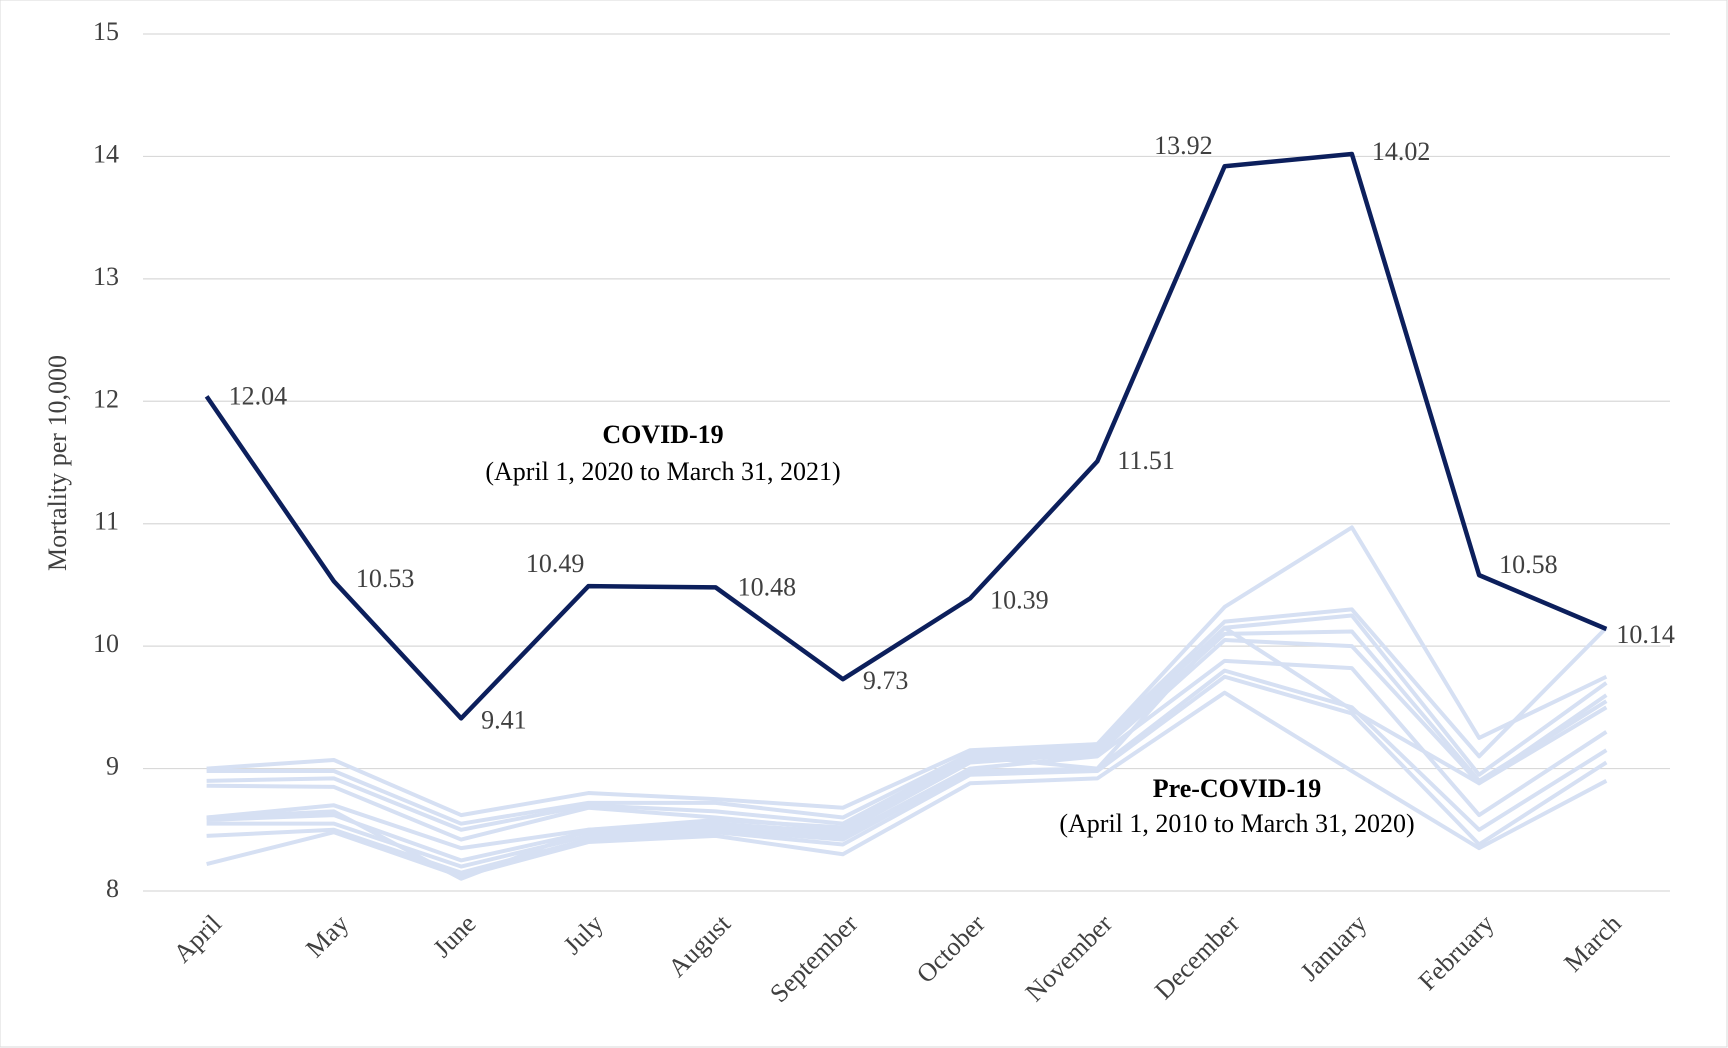 This screenshot has width=1728, height=1048. I want to click on y-tick-label: 12, so click(106, 398).